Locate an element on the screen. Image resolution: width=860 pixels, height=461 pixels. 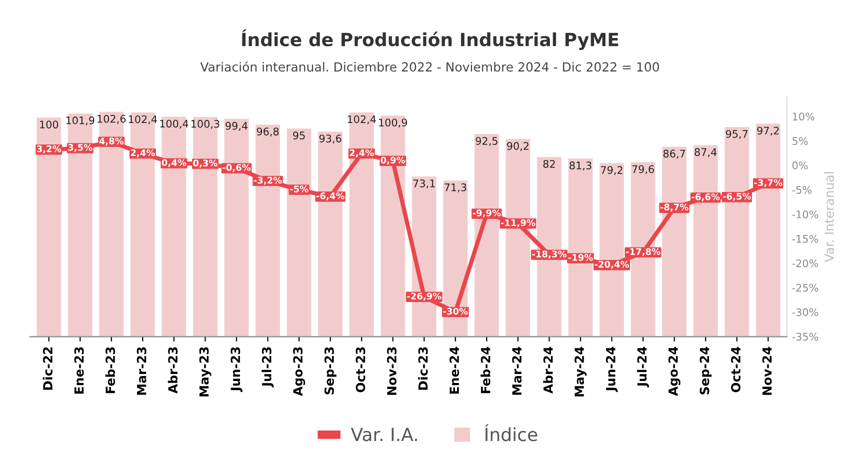
data-label: 82 is located at coordinates (549, 164).